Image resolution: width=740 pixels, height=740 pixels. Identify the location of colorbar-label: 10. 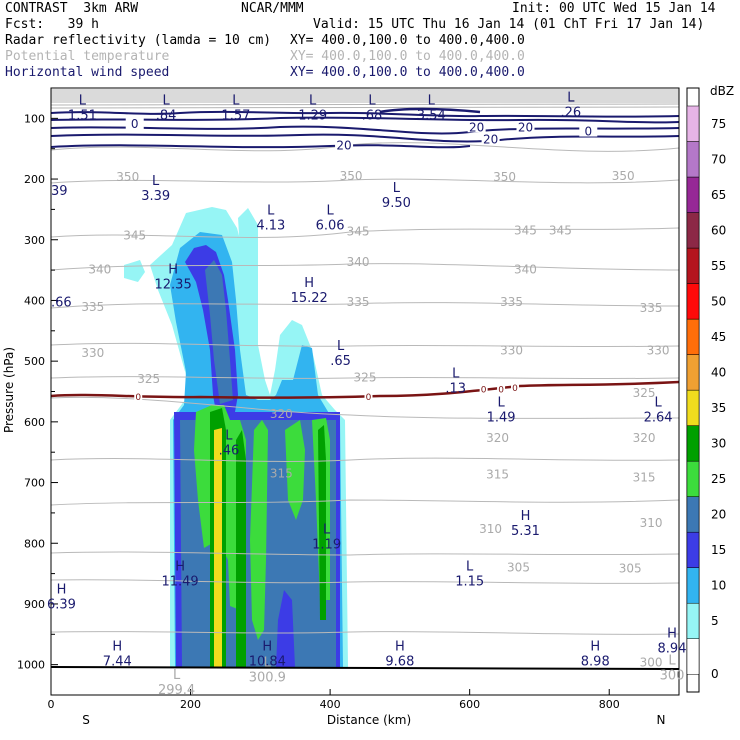
(718, 585).